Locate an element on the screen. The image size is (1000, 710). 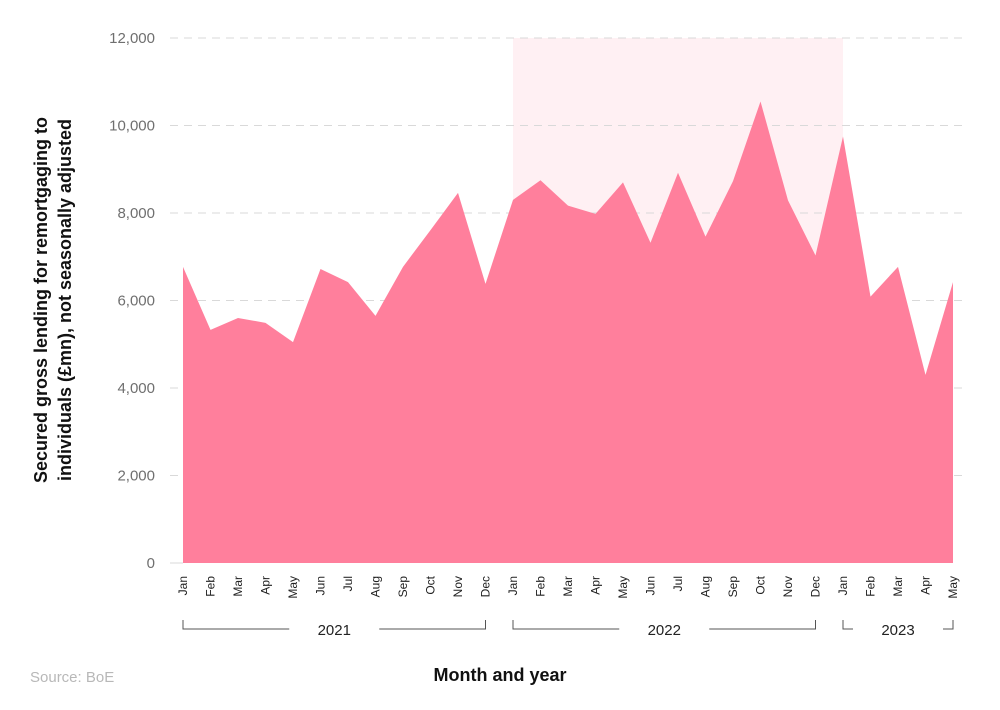
y-tick-label: 8,000 is located at coordinates (136, 213).